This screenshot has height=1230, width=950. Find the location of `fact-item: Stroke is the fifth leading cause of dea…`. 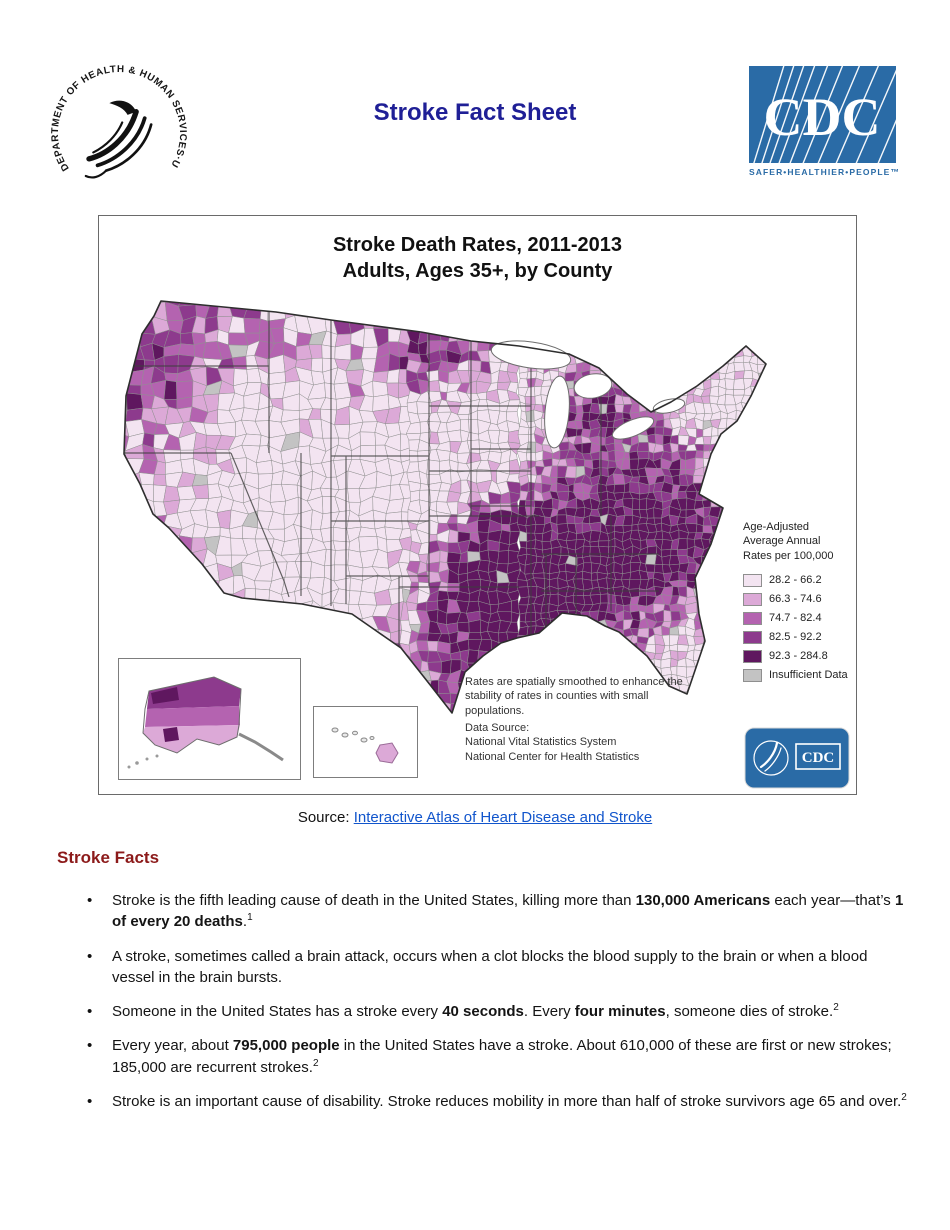

fact-item: Stroke is the fifth leading cause of dea… is located at coordinates (495, 911).